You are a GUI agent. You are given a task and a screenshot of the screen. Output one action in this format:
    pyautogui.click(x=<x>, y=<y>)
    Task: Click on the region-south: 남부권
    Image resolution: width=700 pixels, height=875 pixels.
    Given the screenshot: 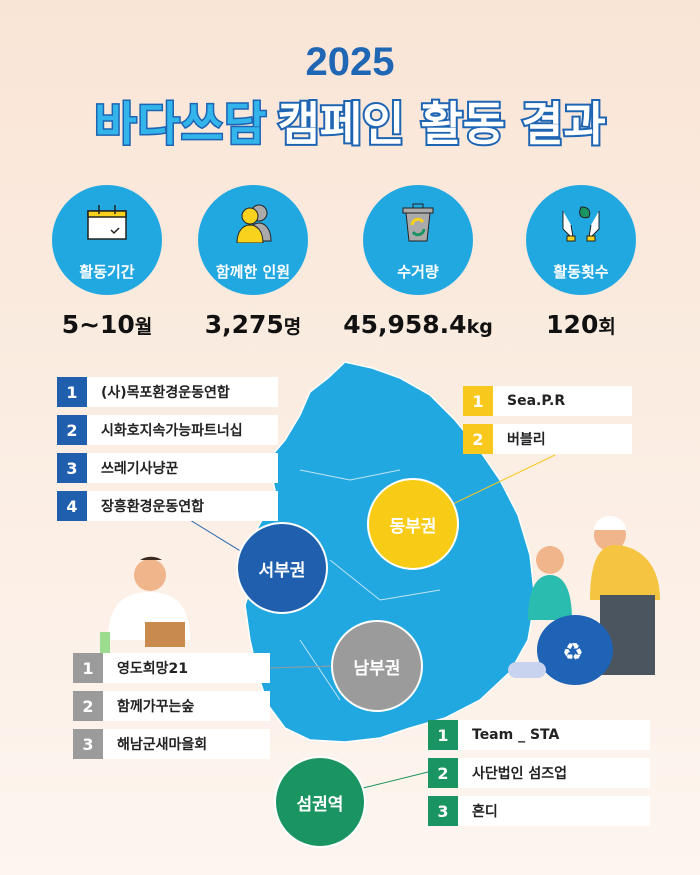 What is the action you would take?
    pyautogui.click(x=377, y=666)
    